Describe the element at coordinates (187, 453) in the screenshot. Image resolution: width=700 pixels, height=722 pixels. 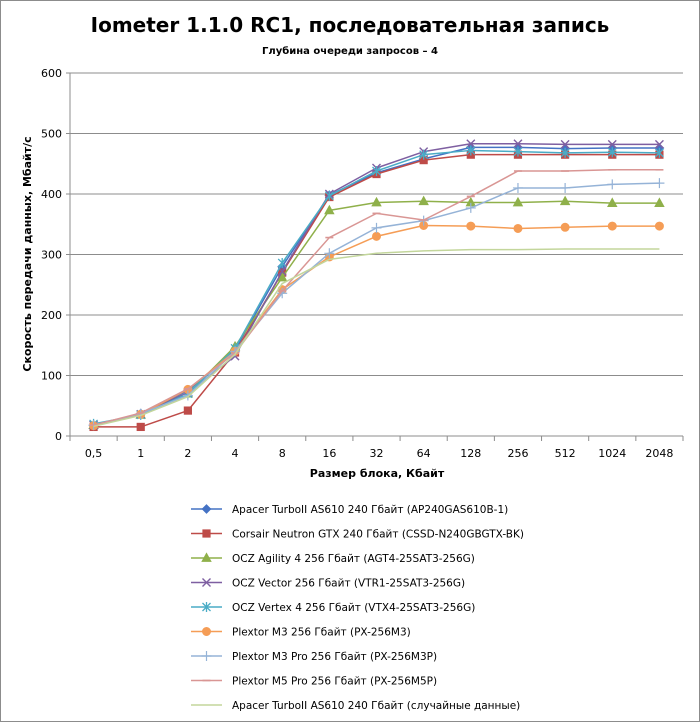
I see `x-tick-label: 2` at that location.